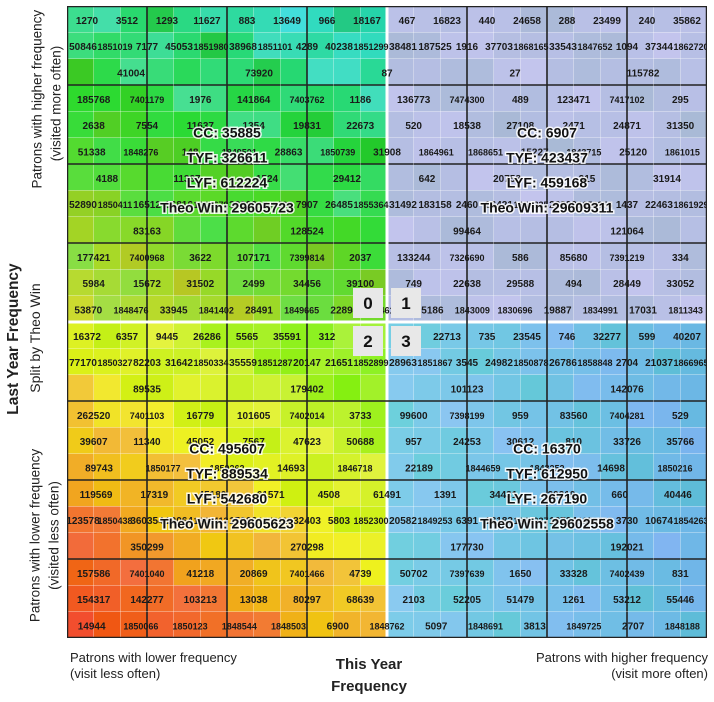 The width and height of the screenshot is (714, 702). What do you see at coordinates (690, 47) in the screenshot?
I see `cell-value-label: 1862720` at bounding box center [690, 47].